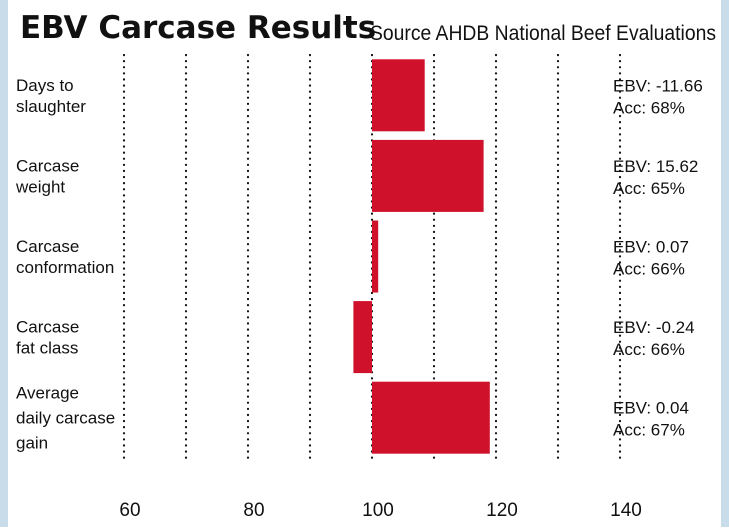 The image size is (729, 532). Describe the element at coordinates (45, 85) in the screenshot. I see `y-tick-label: Days to` at that location.